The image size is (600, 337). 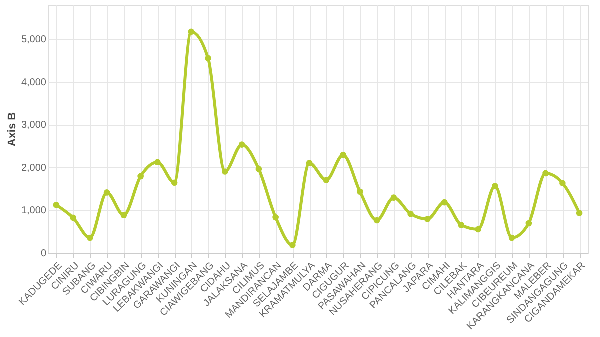 What do you see at coordinates (34, 126) in the screenshot?
I see `y-tick-label: 3,000` at bounding box center [34, 126].